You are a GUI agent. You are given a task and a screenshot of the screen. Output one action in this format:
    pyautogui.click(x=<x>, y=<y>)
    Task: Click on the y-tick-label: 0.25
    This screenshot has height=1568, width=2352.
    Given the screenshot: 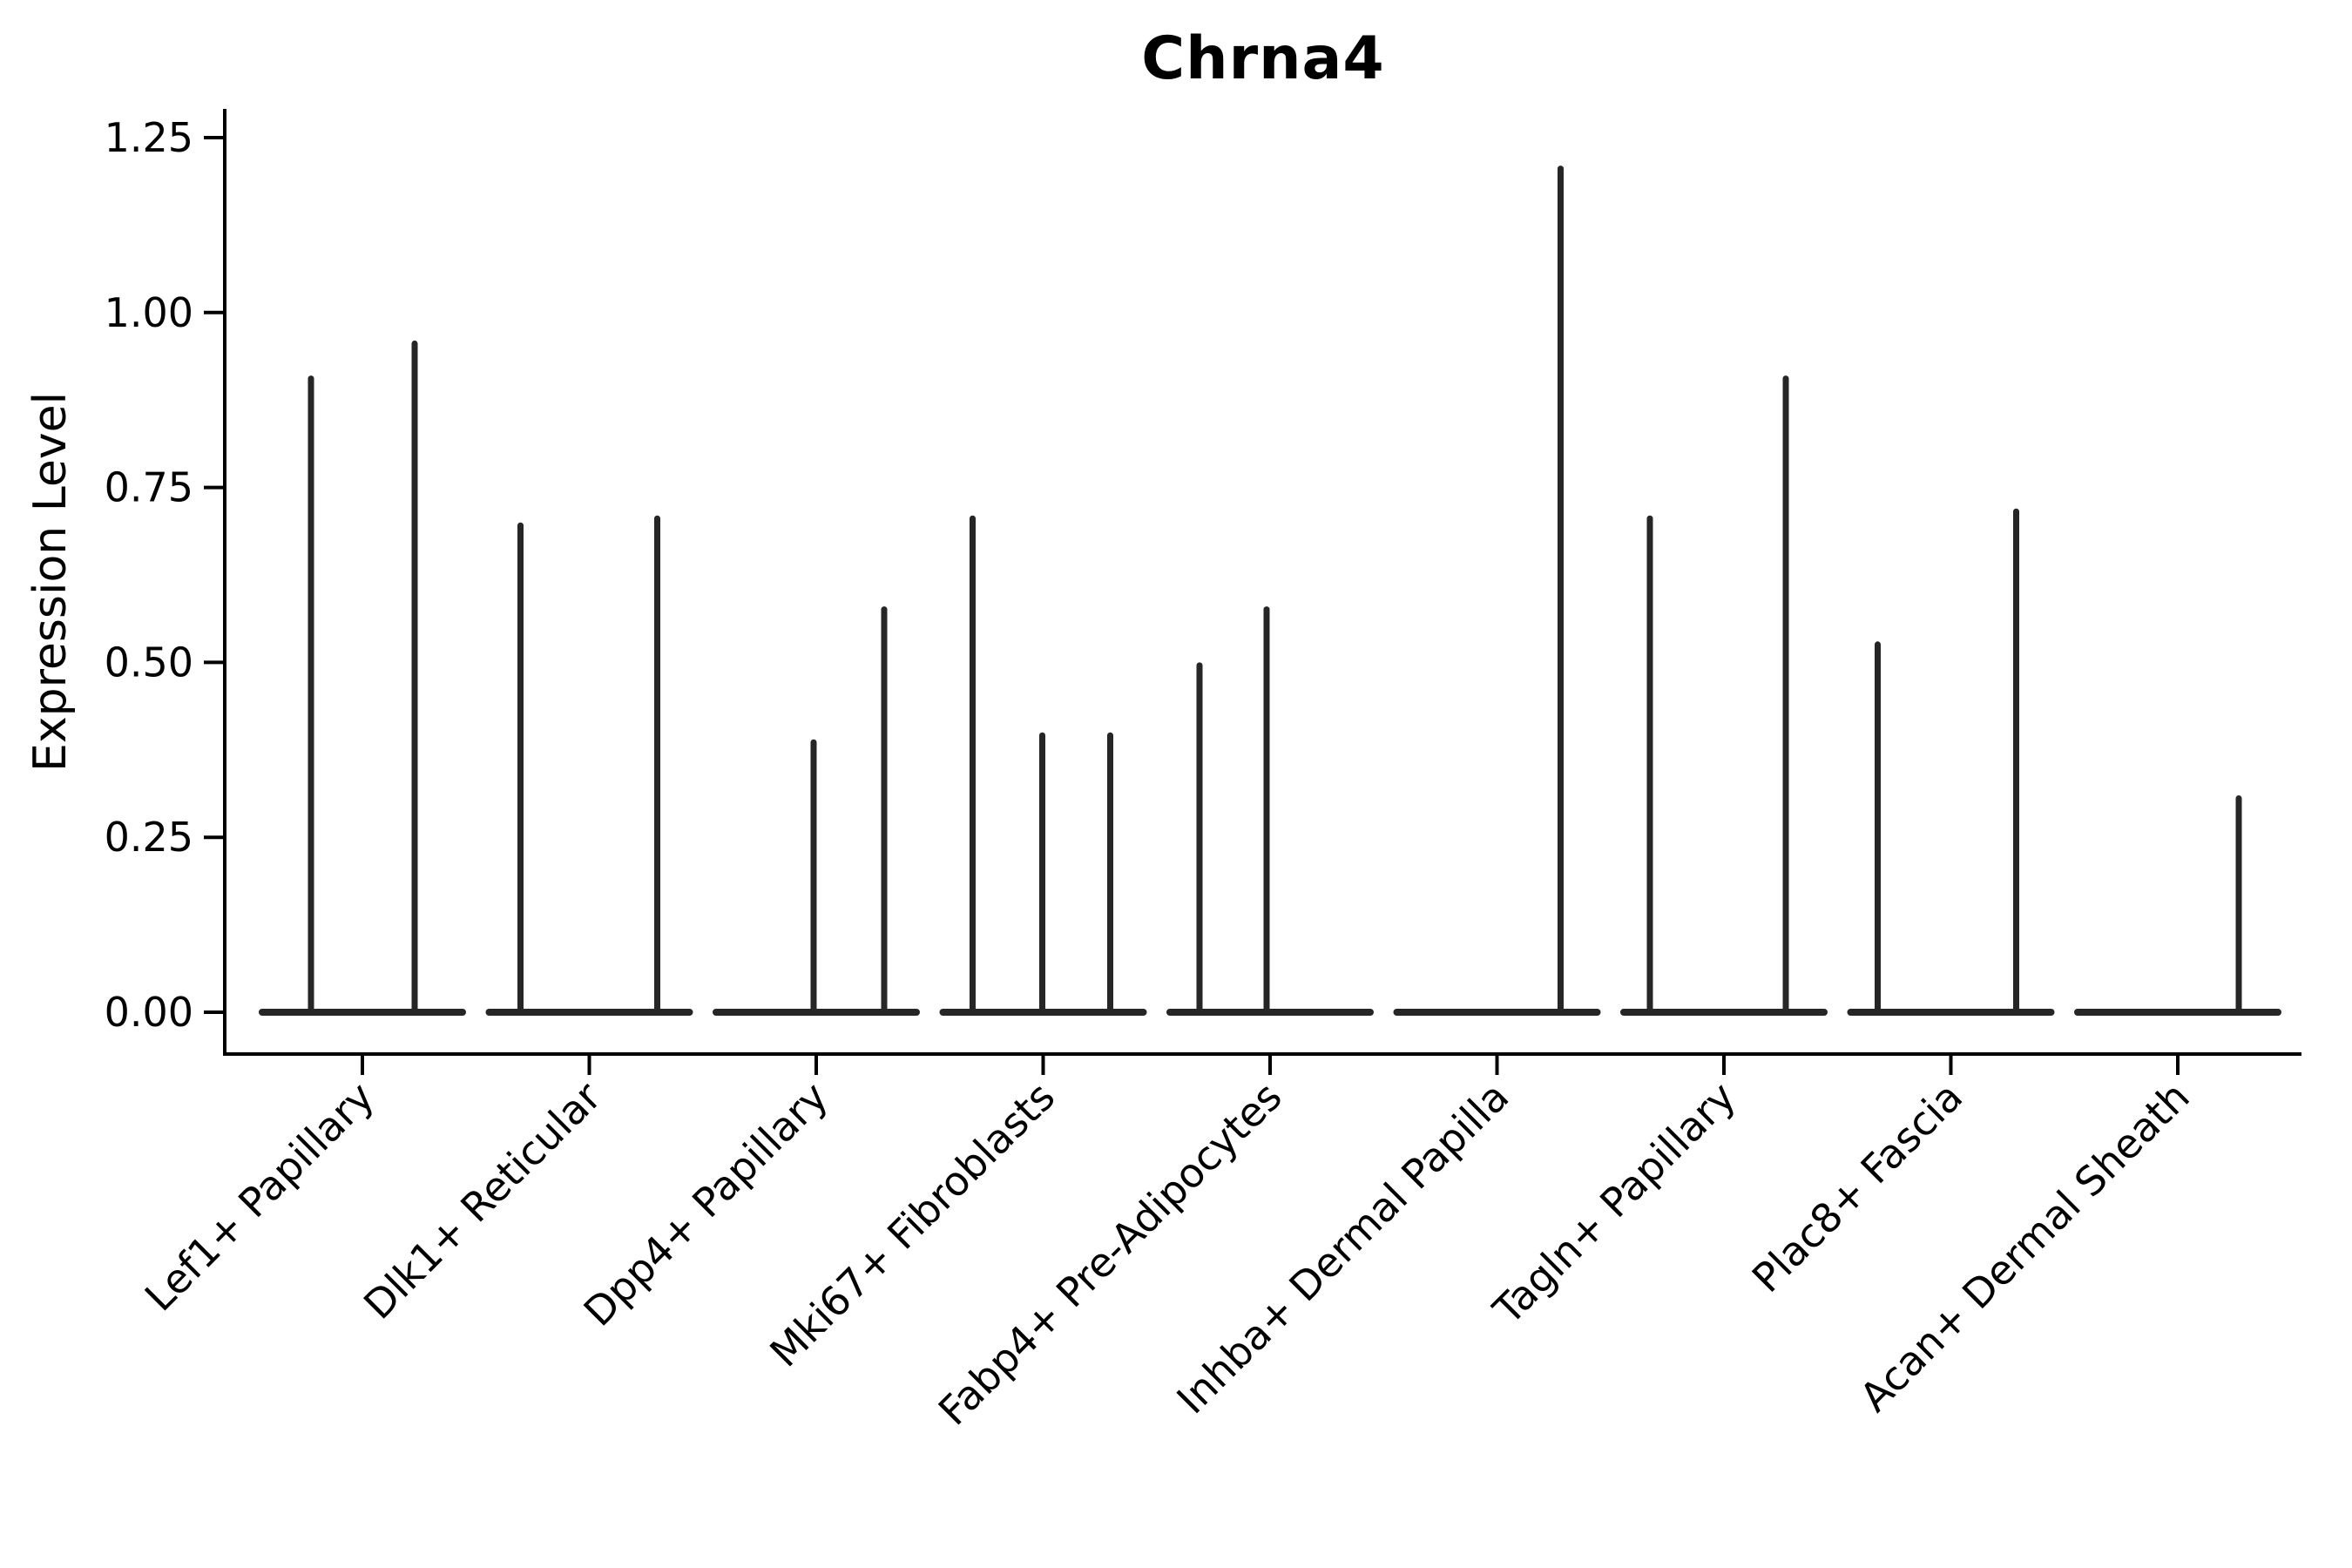 What is the action you would take?
    pyautogui.click(x=149, y=837)
    